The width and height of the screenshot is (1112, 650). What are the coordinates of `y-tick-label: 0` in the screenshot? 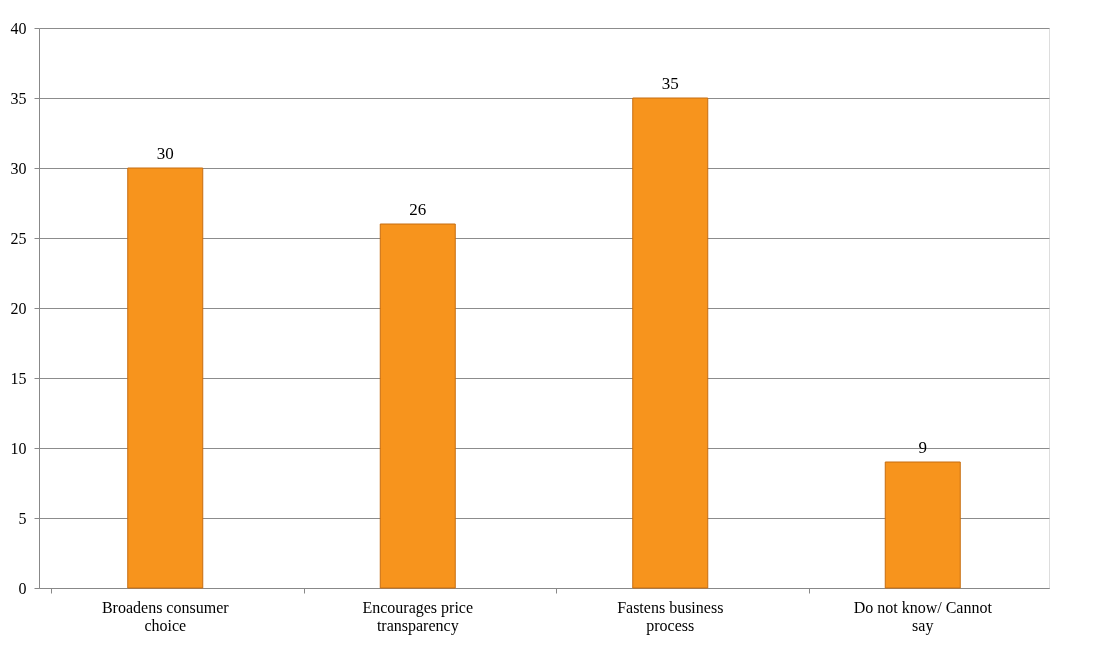 It's located at (22, 588).